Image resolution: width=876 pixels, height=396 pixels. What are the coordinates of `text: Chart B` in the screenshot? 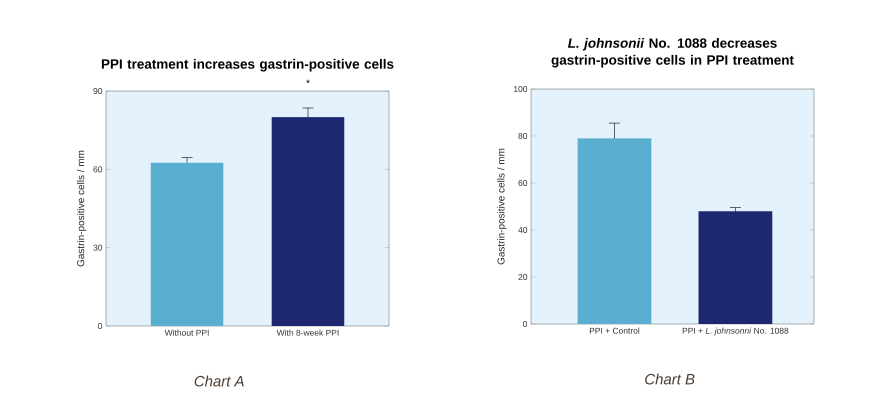 It's located at (669, 379).